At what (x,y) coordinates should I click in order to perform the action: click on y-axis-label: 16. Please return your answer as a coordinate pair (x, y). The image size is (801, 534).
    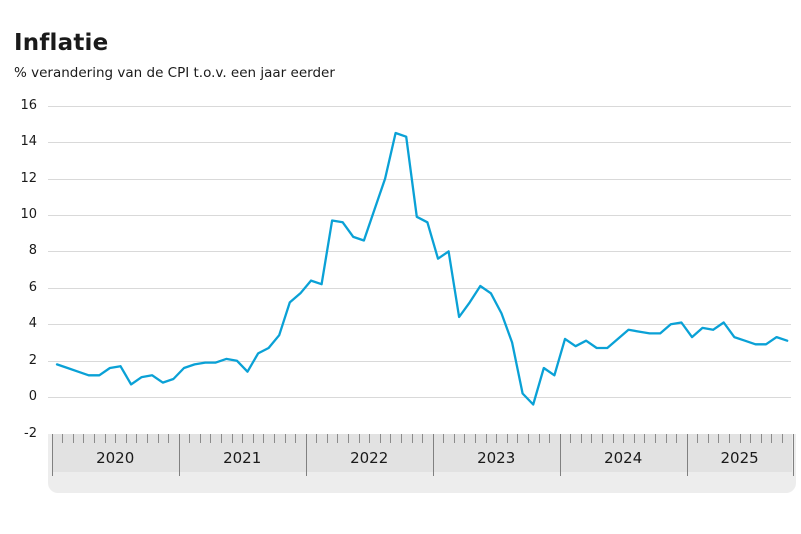
    Looking at the image, I should click on (28, 105).